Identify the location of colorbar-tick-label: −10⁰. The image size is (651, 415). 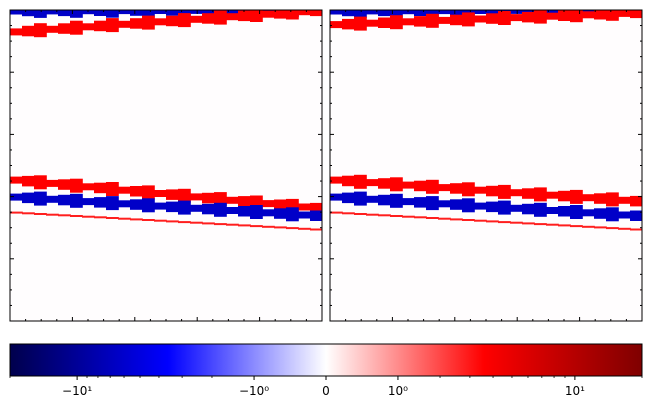
(254, 391).